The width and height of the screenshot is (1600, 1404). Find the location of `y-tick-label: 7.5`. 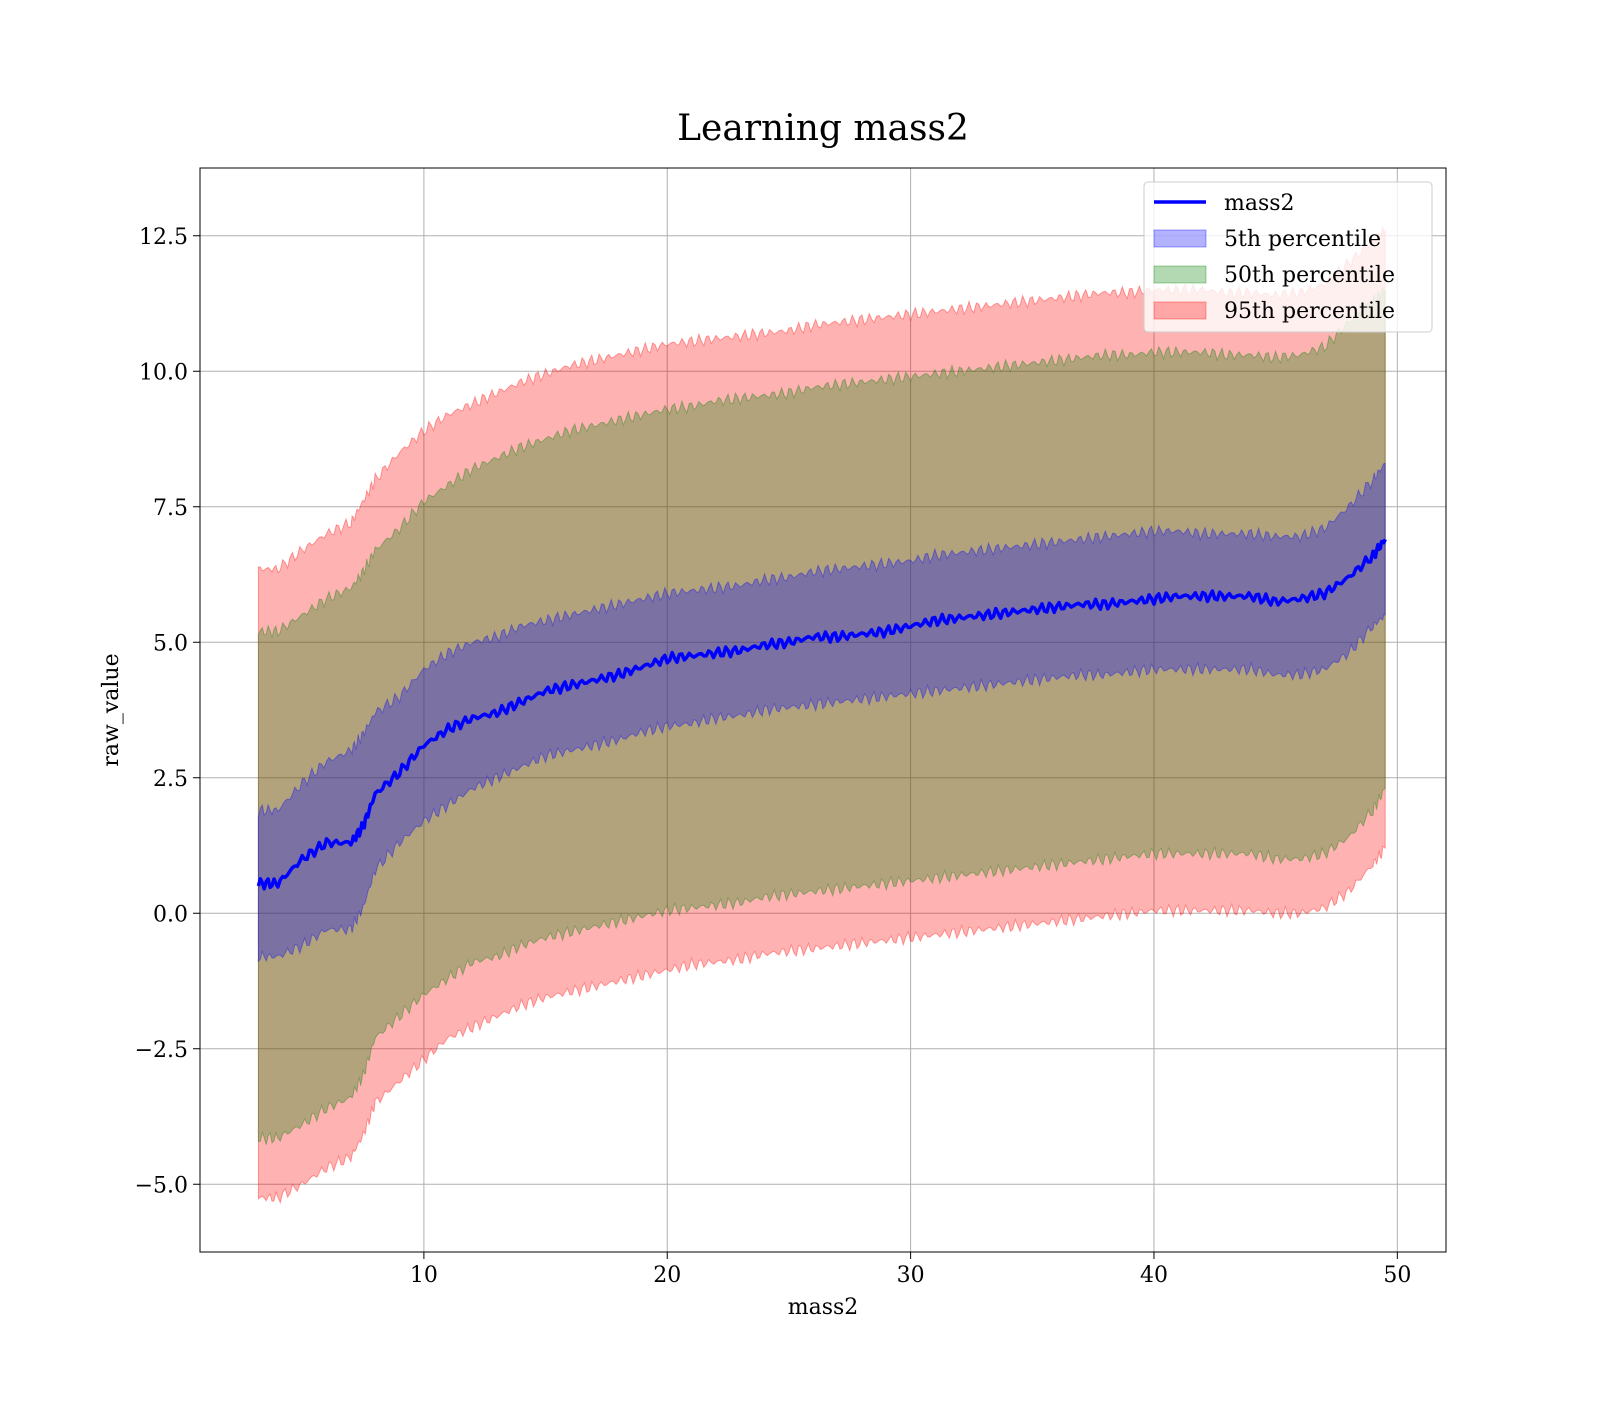

y-tick-label: 7.5 is located at coordinates (170, 508).